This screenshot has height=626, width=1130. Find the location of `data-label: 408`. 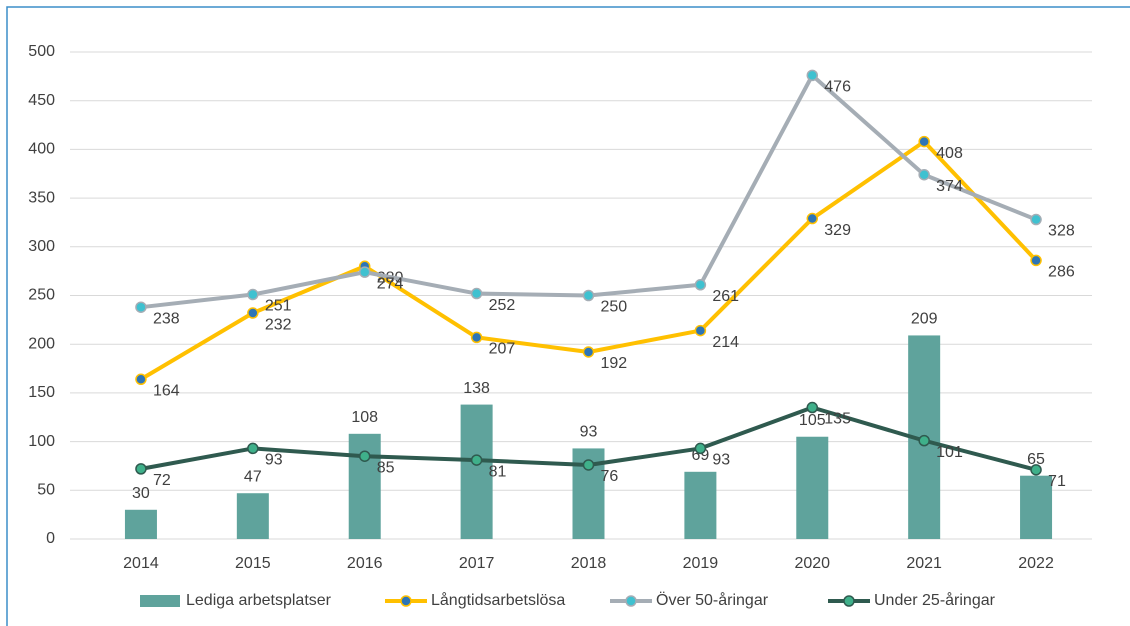

data-label: 408 is located at coordinates (949, 153).